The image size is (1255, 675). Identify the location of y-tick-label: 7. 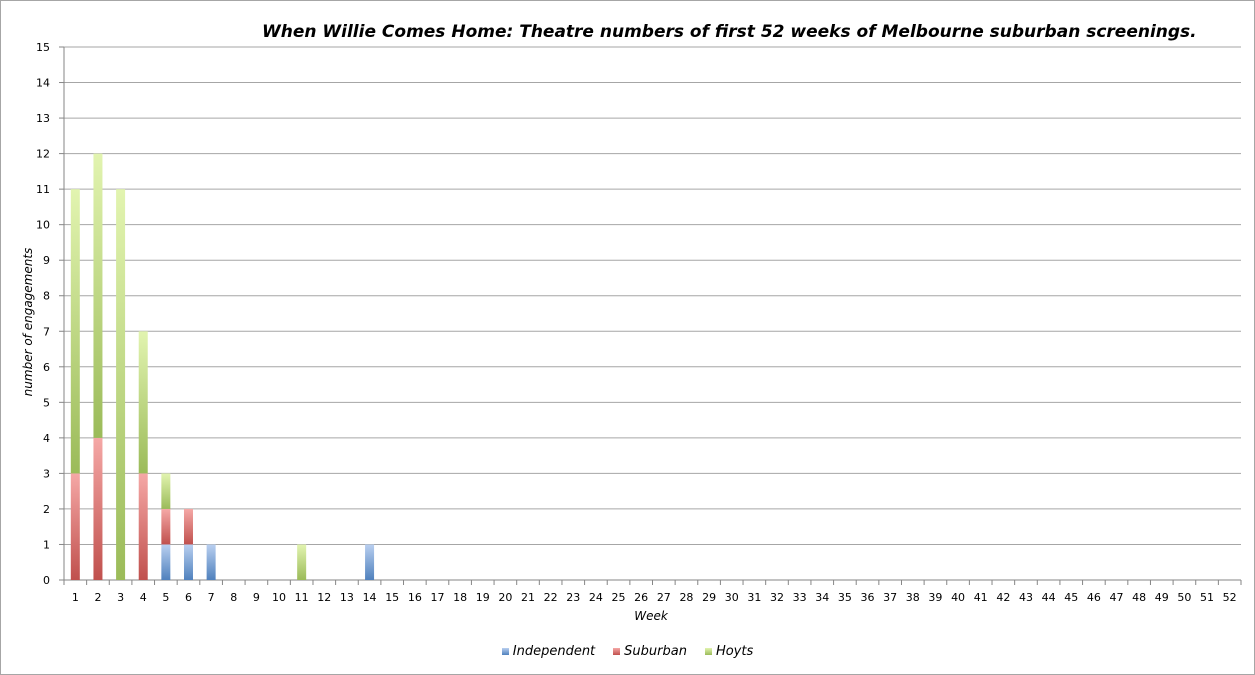
(46, 331).